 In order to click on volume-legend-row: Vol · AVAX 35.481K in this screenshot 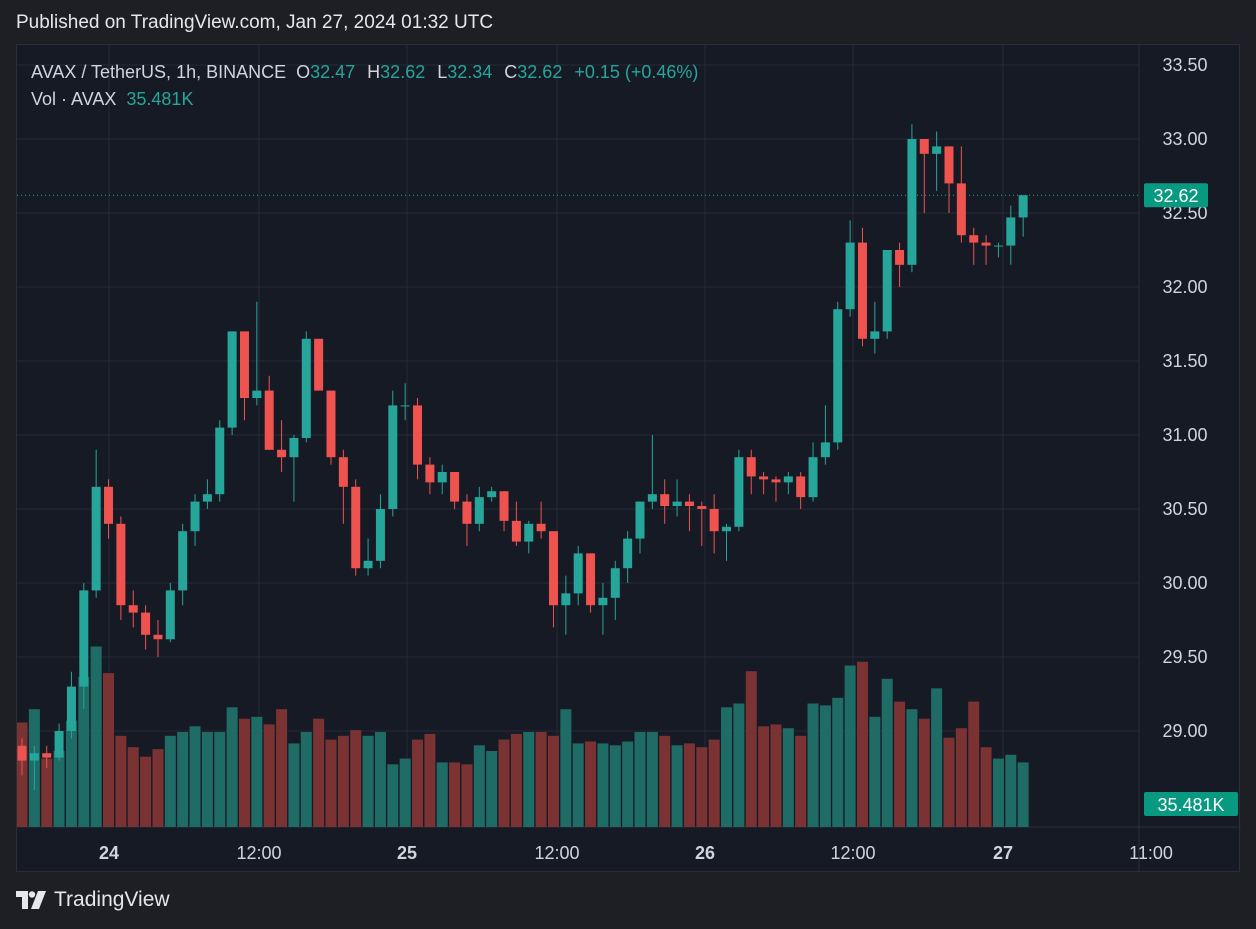, I will do `click(364, 99)`.